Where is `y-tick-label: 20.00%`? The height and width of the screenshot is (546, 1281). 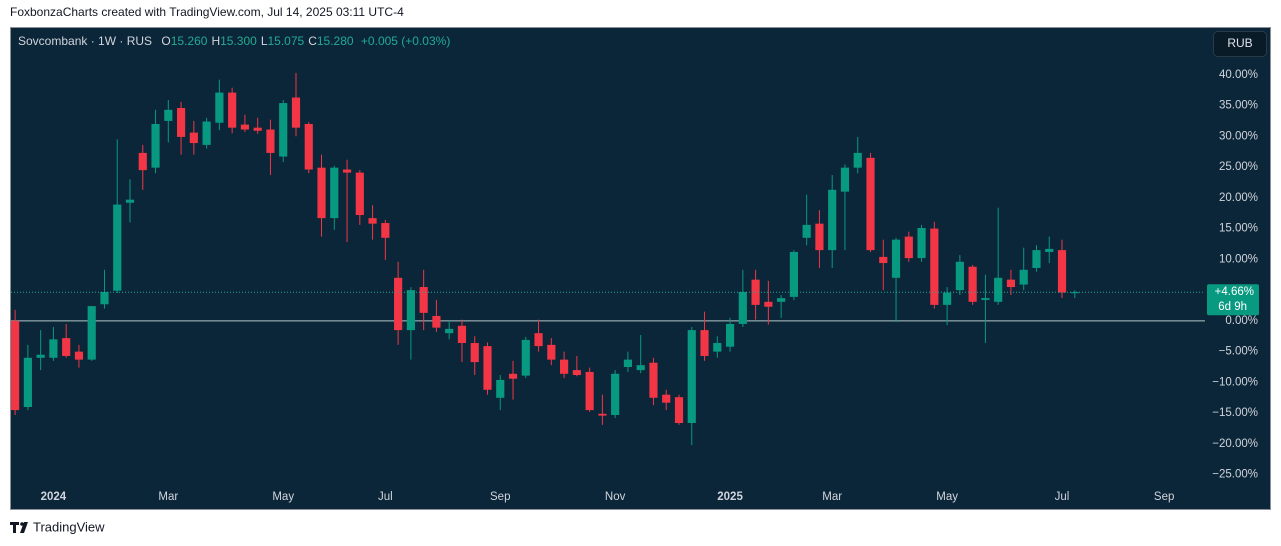 y-tick-label: 20.00% is located at coordinates (1238, 198).